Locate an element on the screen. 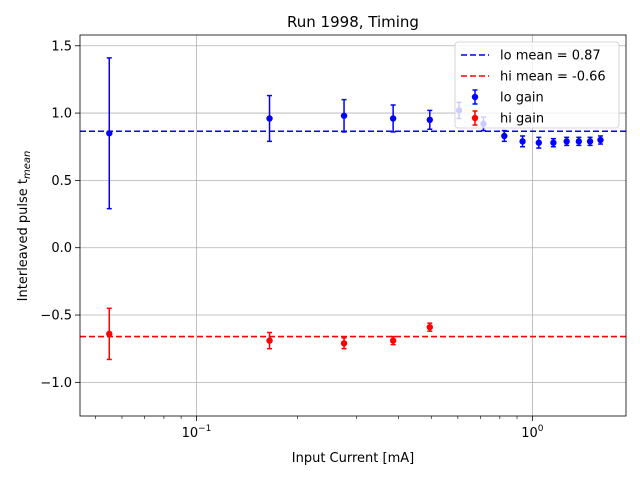 The height and width of the screenshot is (480, 640). x-tick-label: 10⁻¹ is located at coordinates (197, 432).